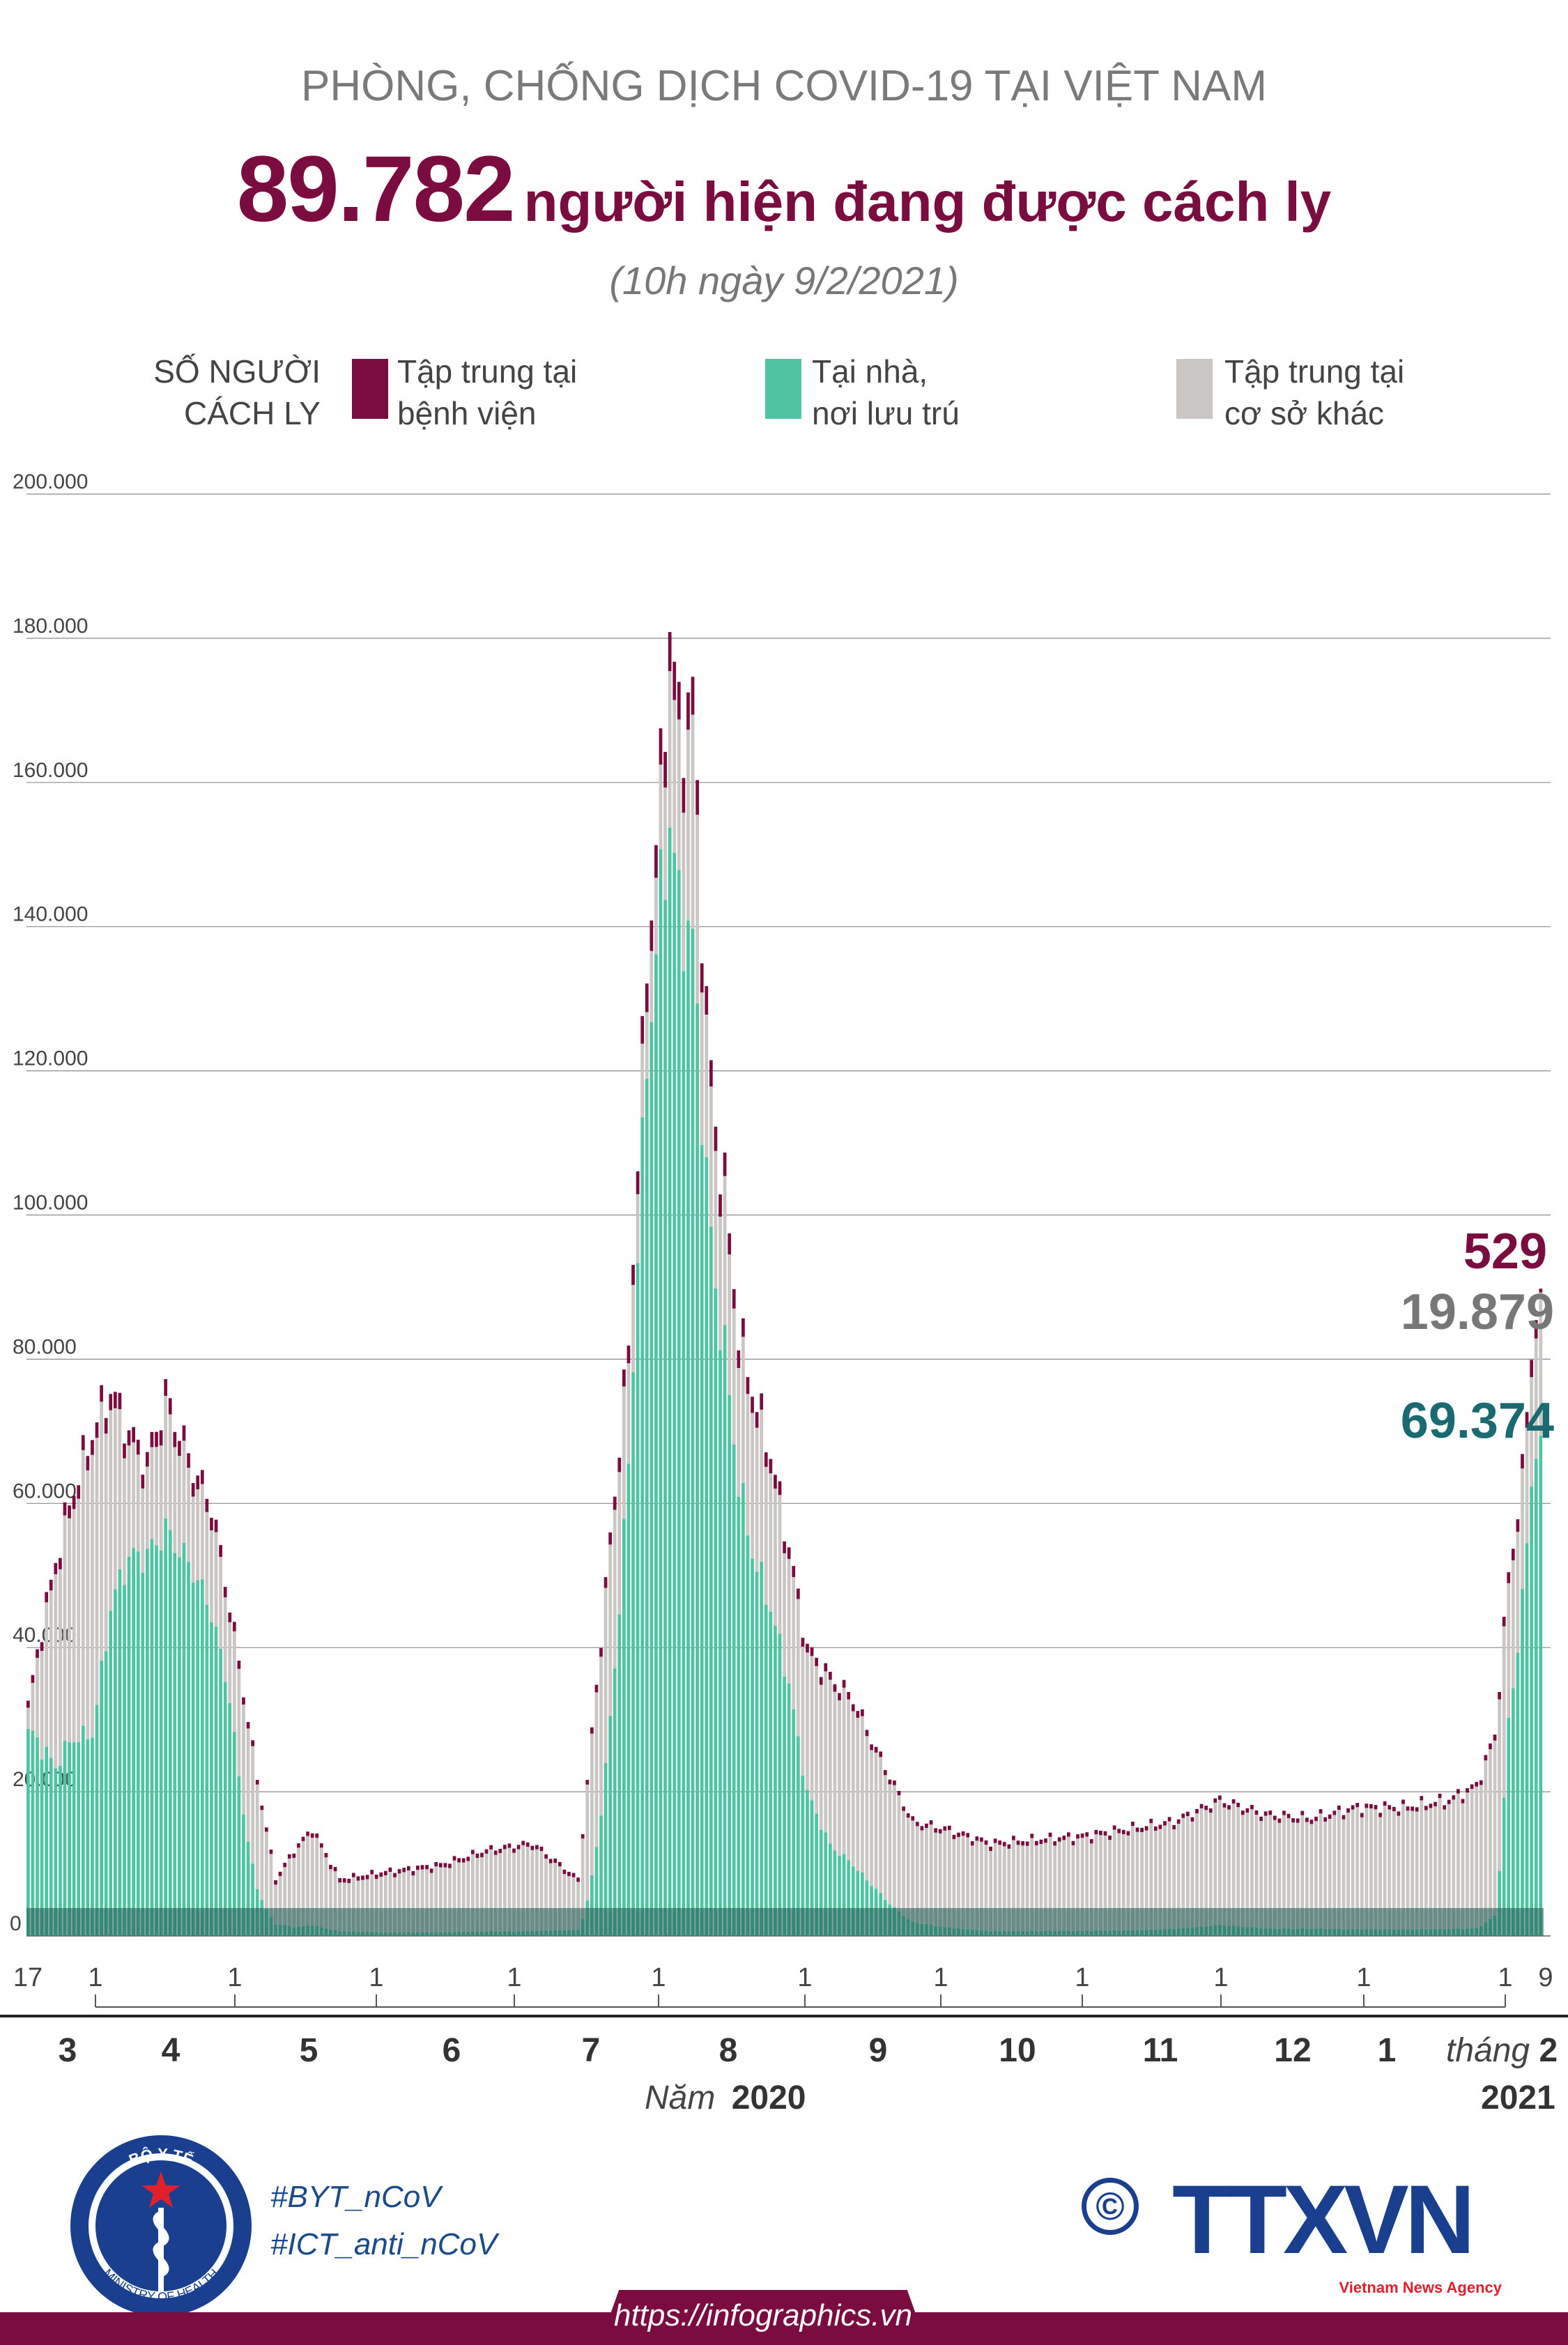 The height and width of the screenshot is (2345, 1568). Describe the element at coordinates (878, 2050) in the screenshot. I see `month-label-9: 9` at that location.